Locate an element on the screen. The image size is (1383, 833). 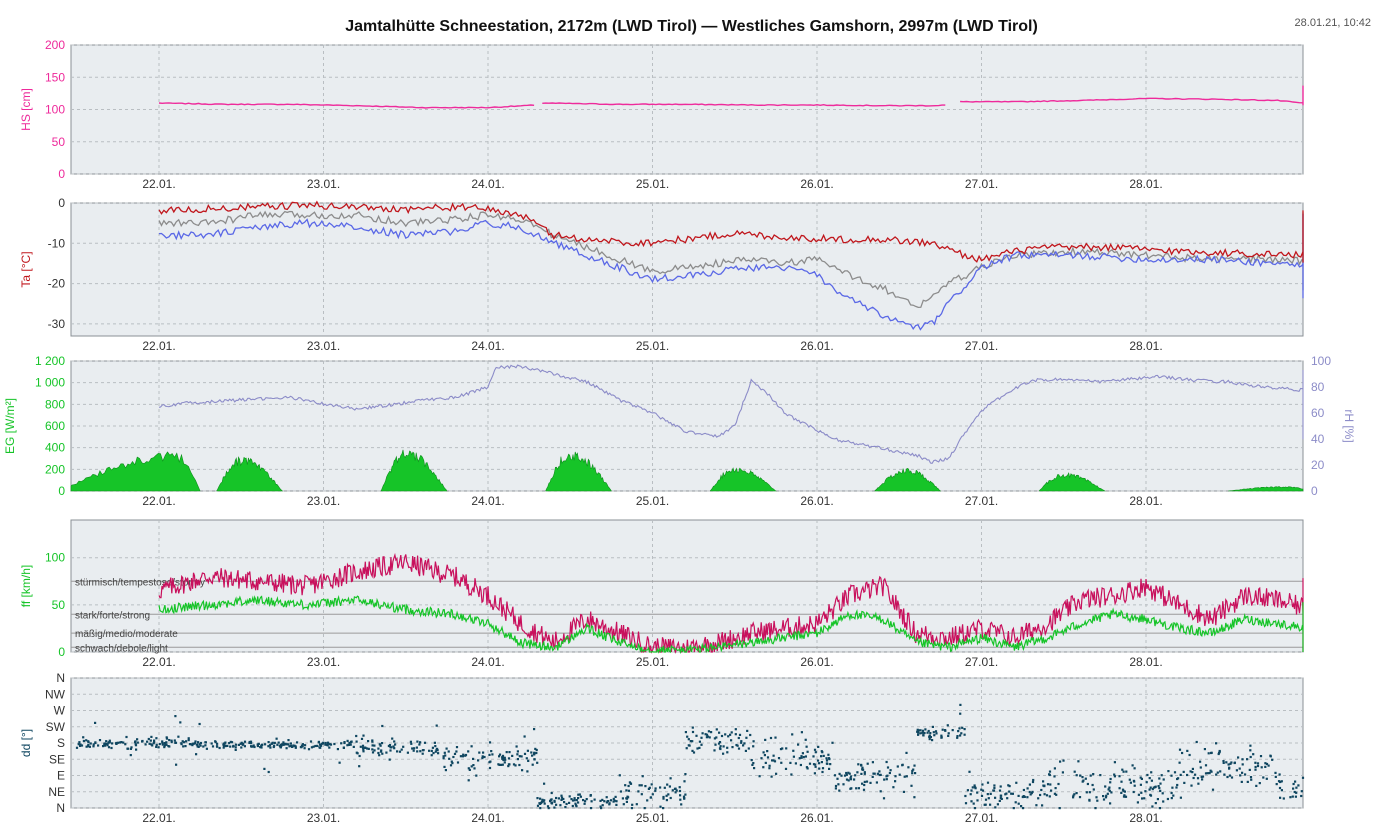
y-tick-label: NW is located at coordinates (55, 694).